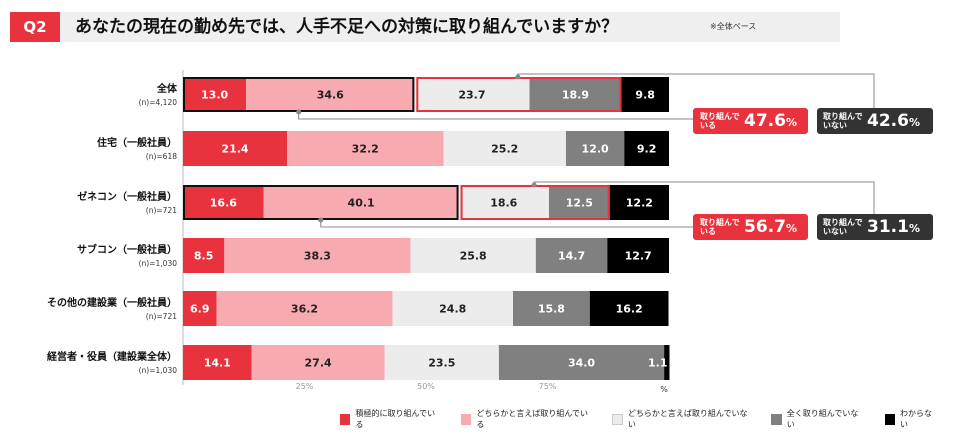  What do you see at coordinates (161, 156) in the screenshot?
I see `category-n-label: (n)=618` at bounding box center [161, 156].